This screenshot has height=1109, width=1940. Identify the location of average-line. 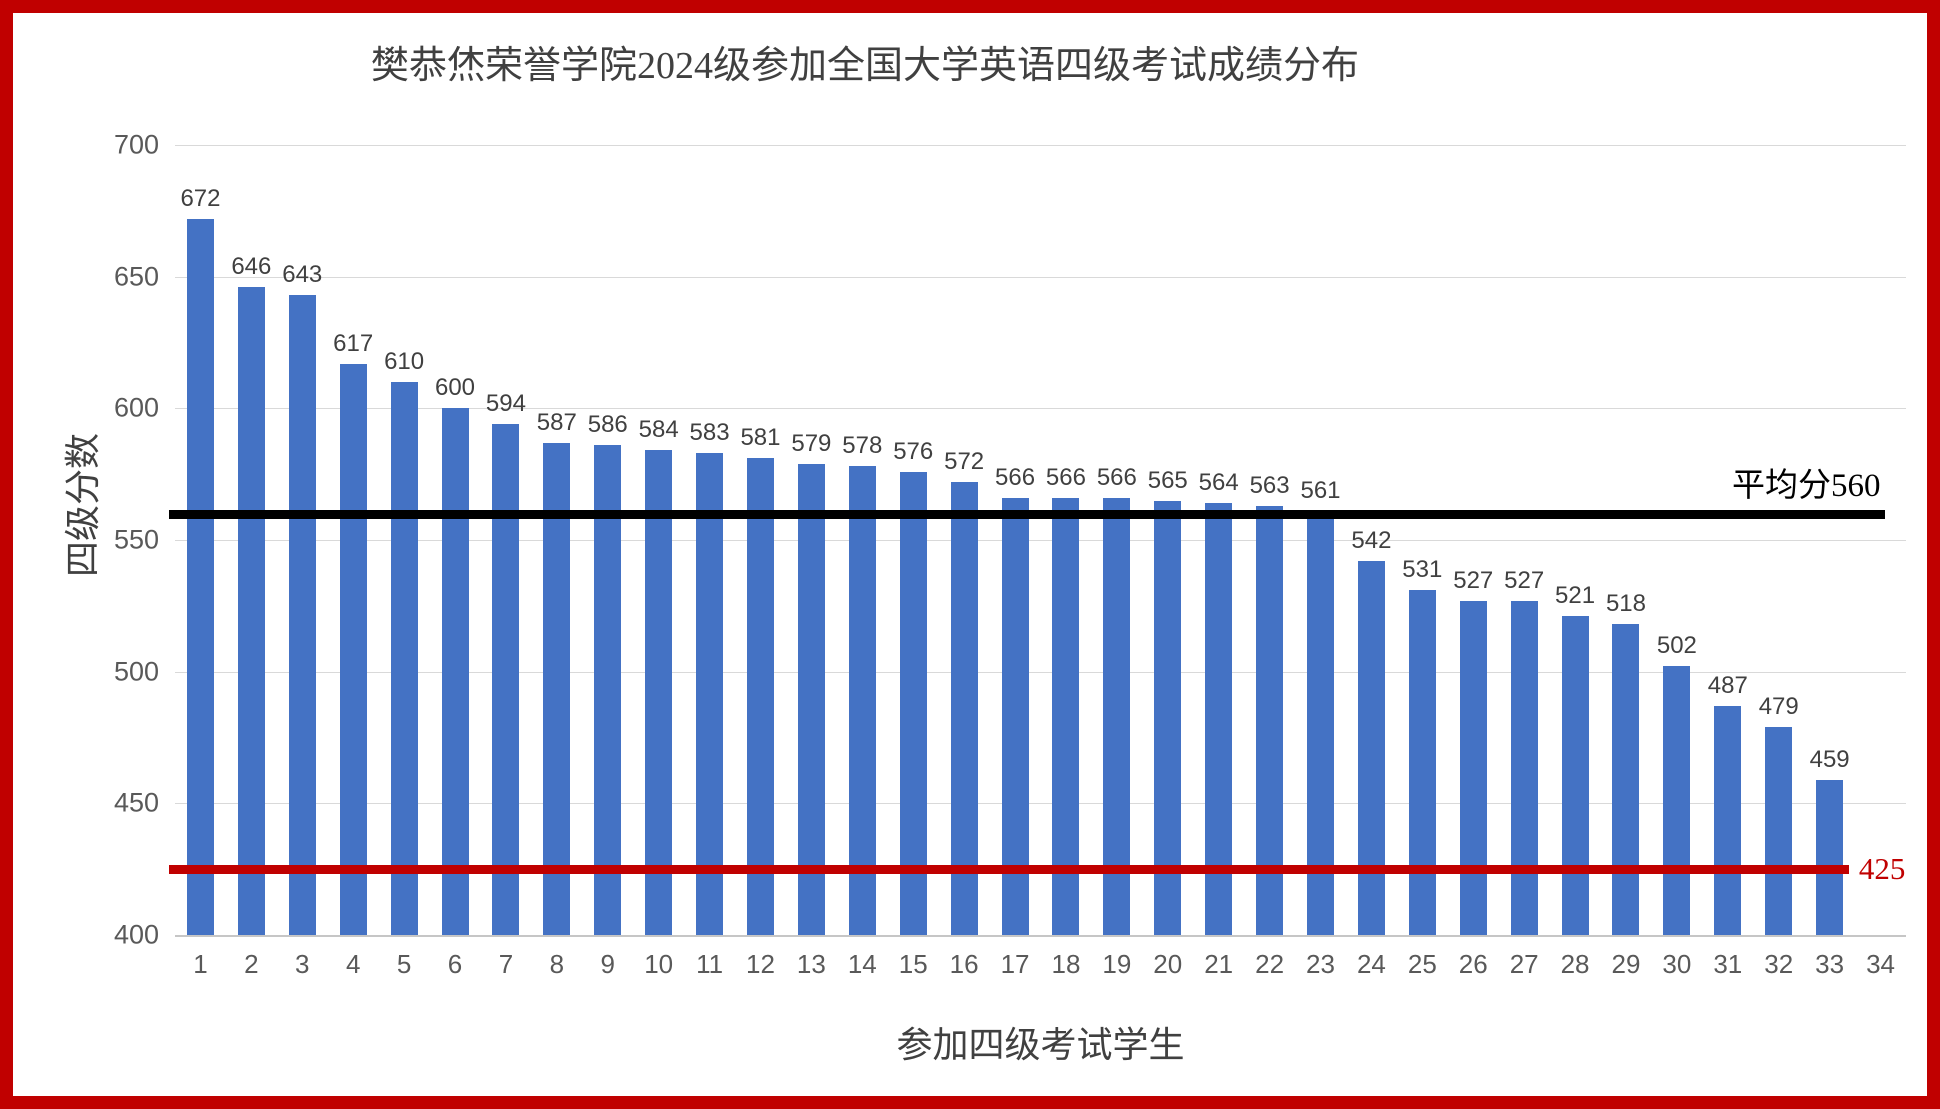
(1027, 514).